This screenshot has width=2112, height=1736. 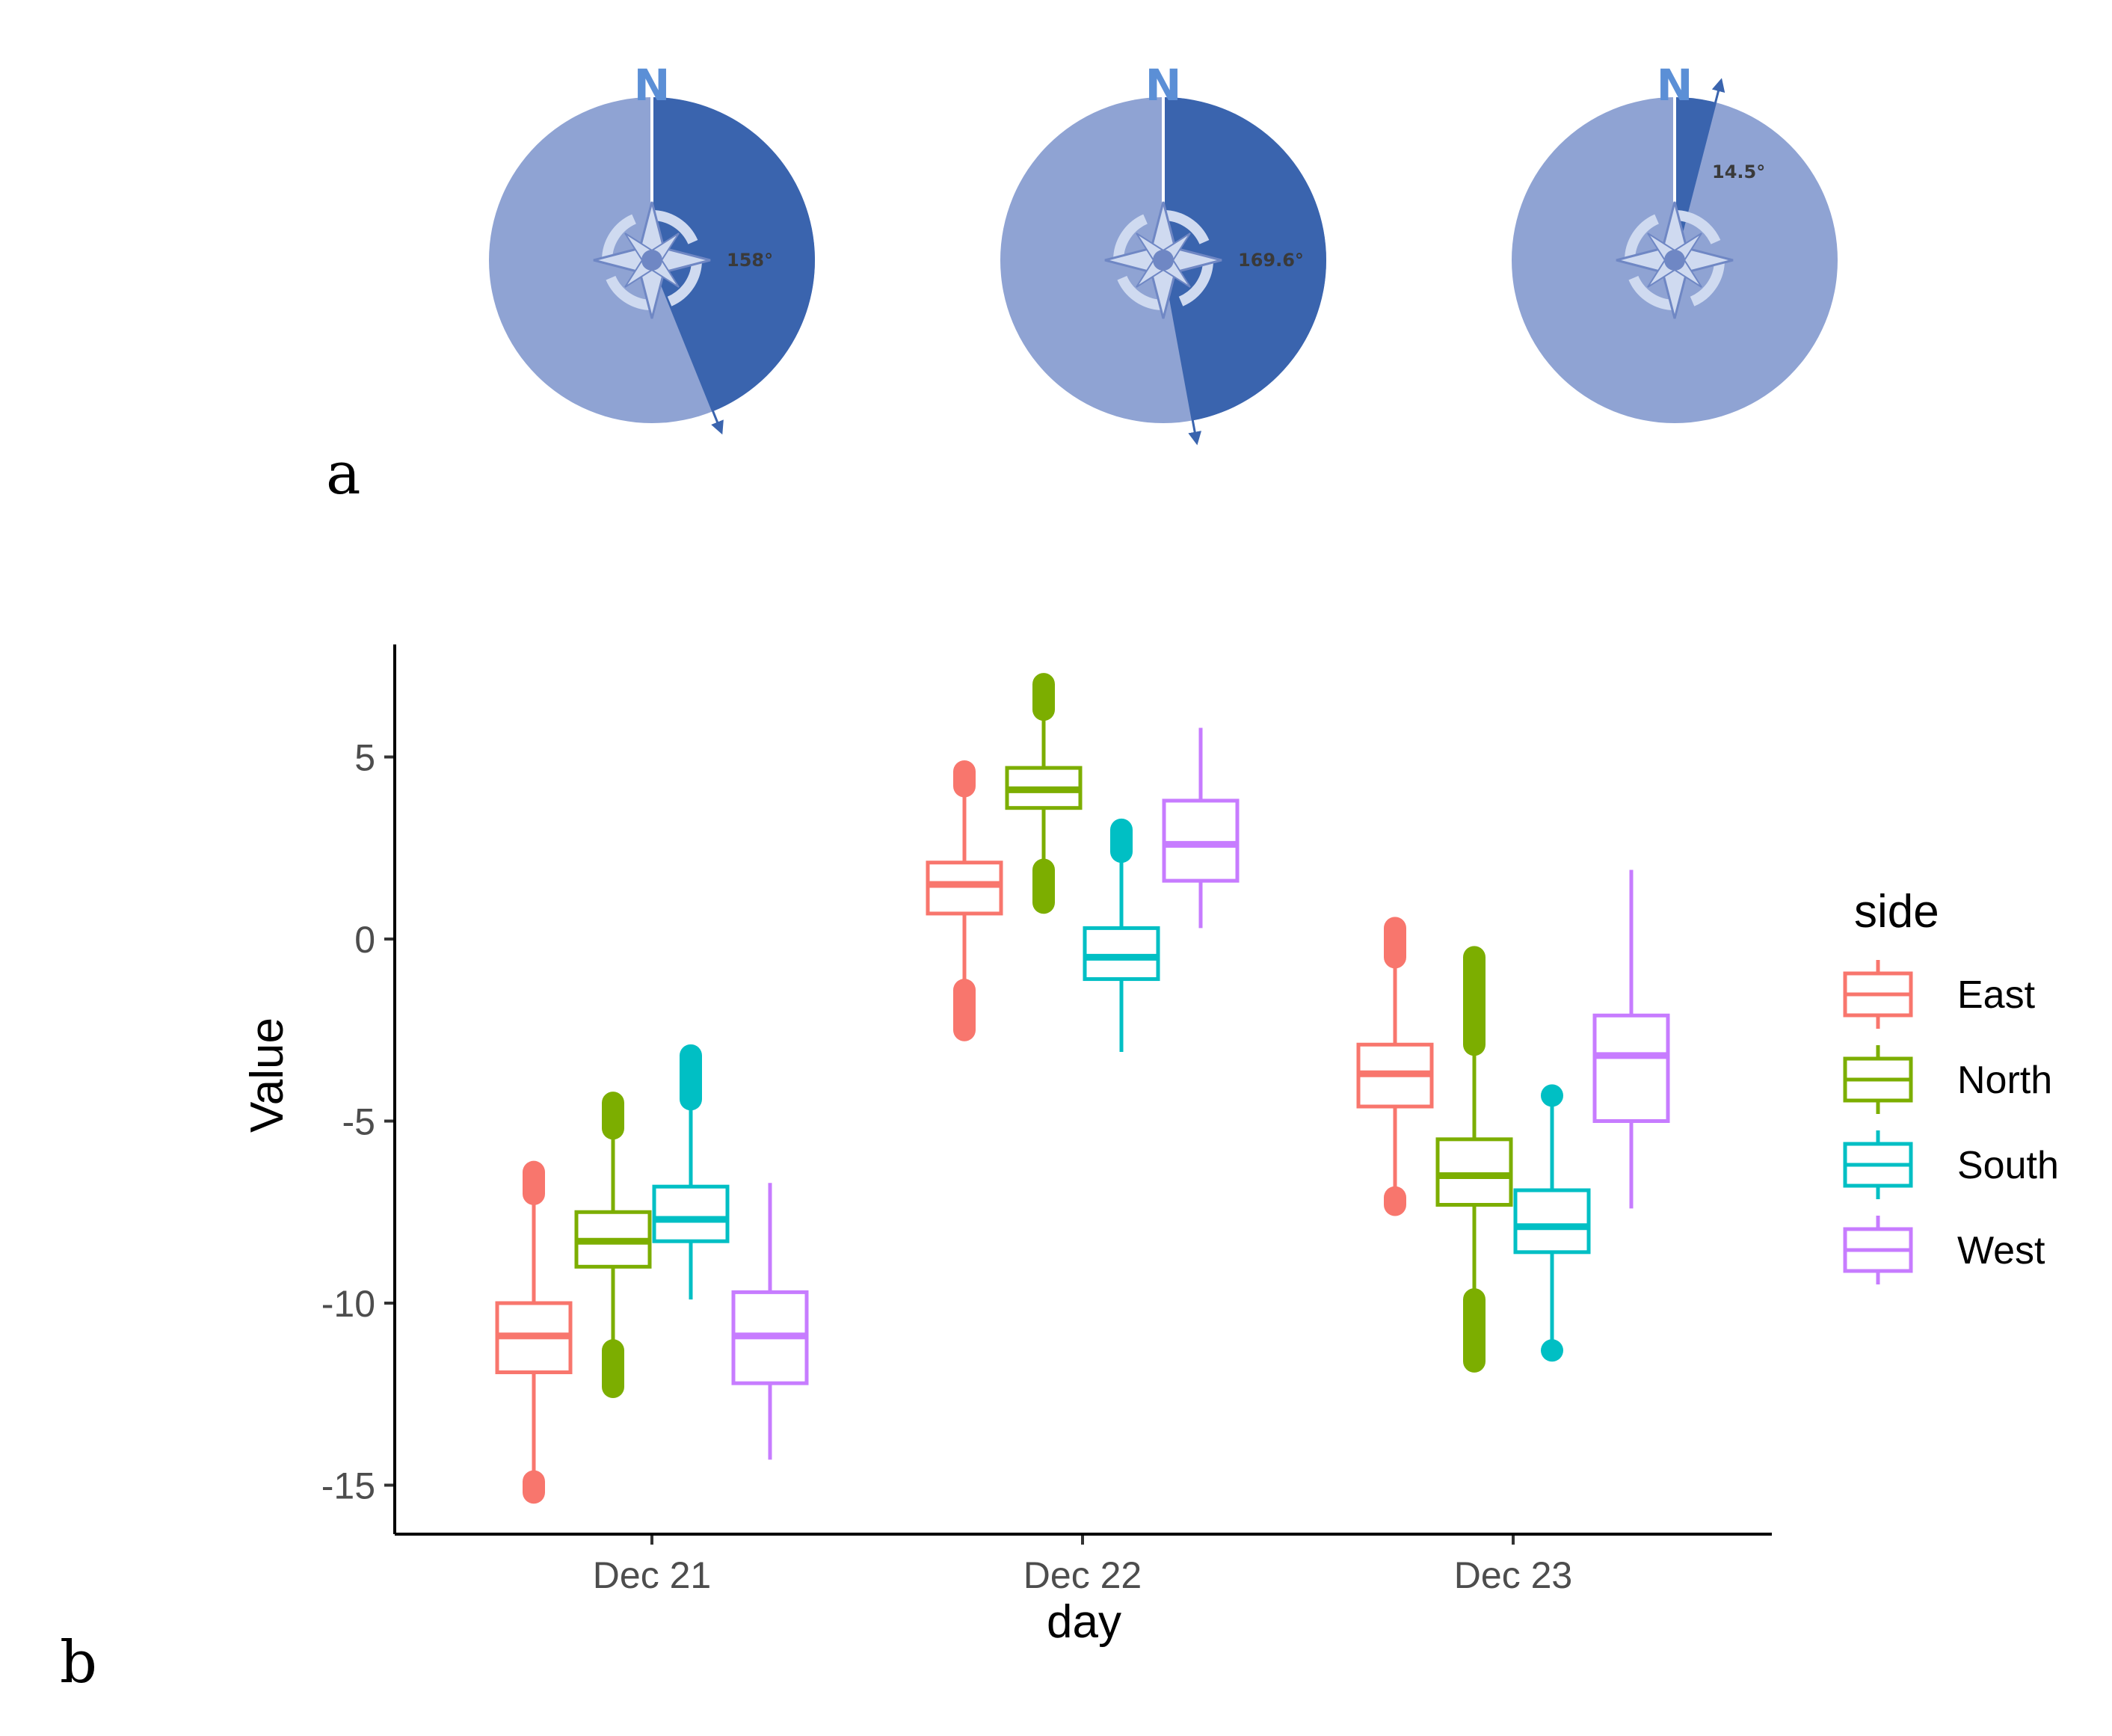 What do you see at coordinates (348, 1486) in the screenshot?
I see `y-tick-label: -15` at bounding box center [348, 1486].